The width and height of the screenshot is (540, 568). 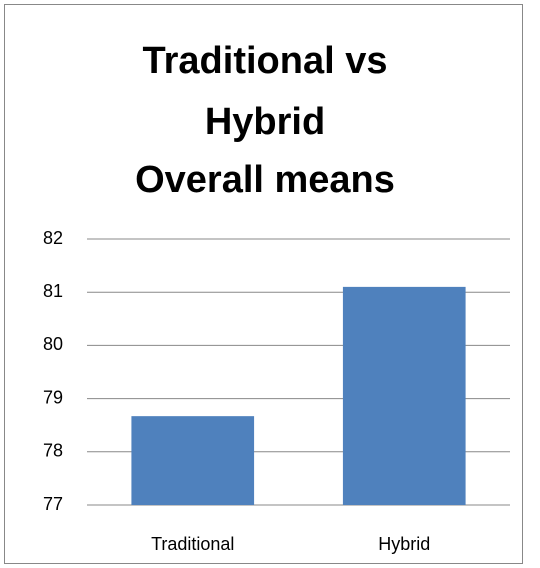 What do you see at coordinates (53, 504) in the screenshot?
I see `y-tick-label: 77` at bounding box center [53, 504].